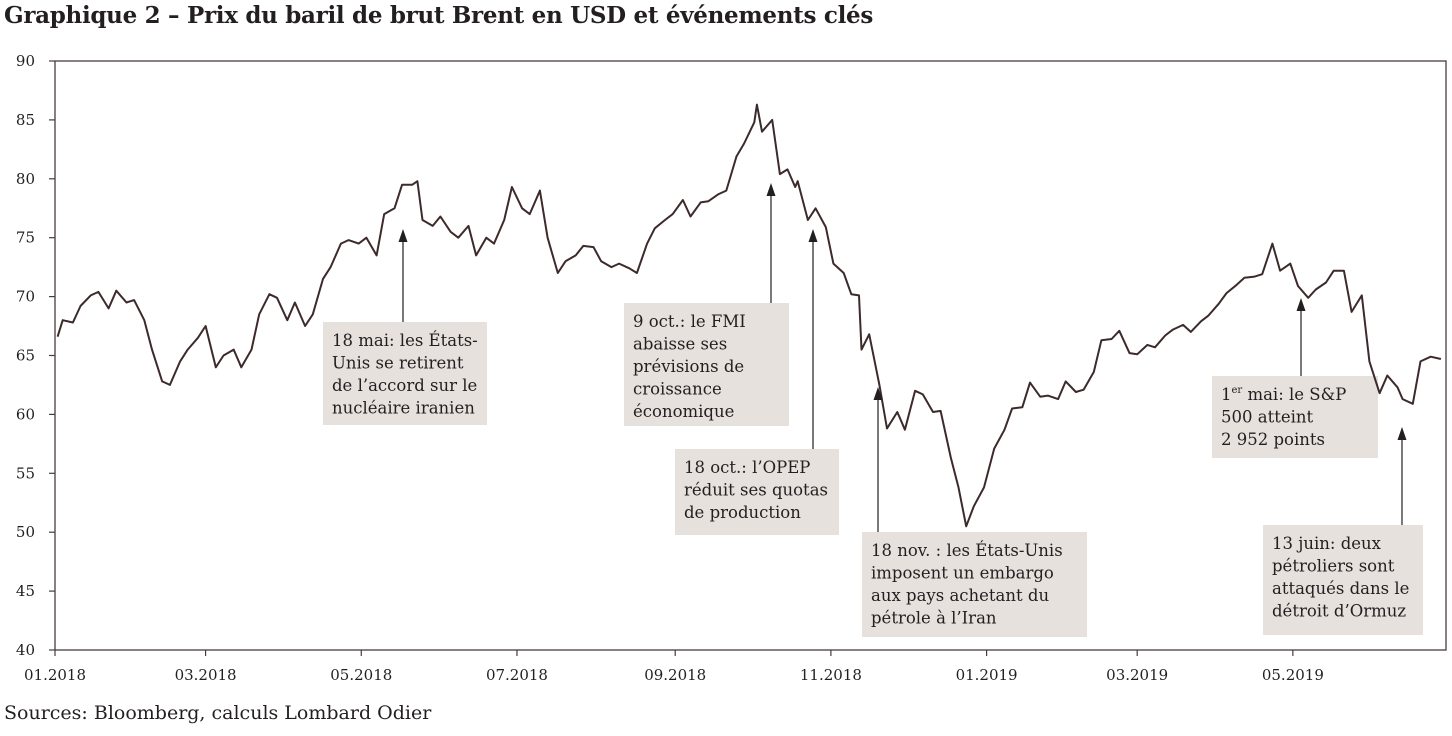 The width and height of the screenshot is (1452, 736). Describe the element at coordinates (934, 618) in the screenshot. I see `annotation-text: pétrole à l’Iran` at that location.